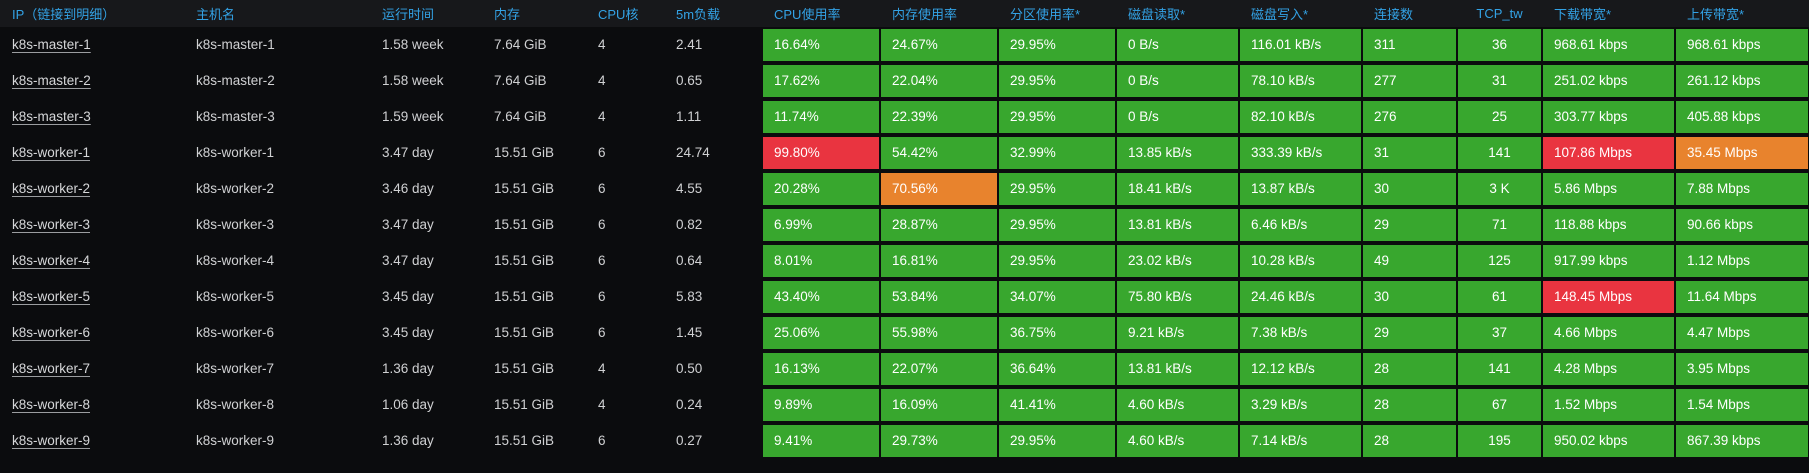 This screenshot has height=473, width=1809. Describe the element at coordinates (1280, 14) in the screenshot. I see `column-header-dwrite: 磁盘写入*` at that location.